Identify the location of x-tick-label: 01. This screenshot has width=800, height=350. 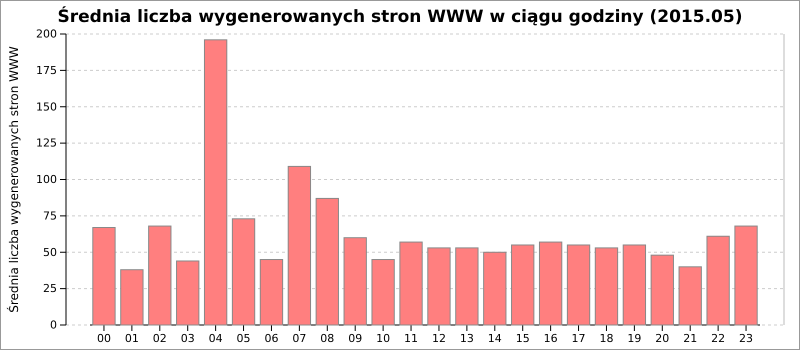
(131, 338).